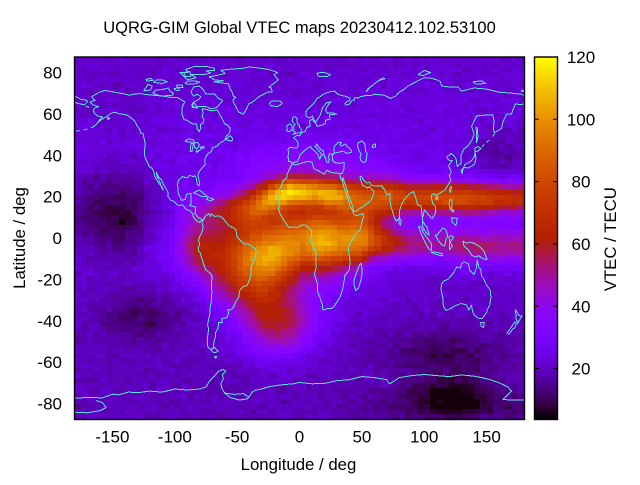  Describe the element at coordinates (49, 321) in the screenshot. I see `svg-text: -40` at that location.